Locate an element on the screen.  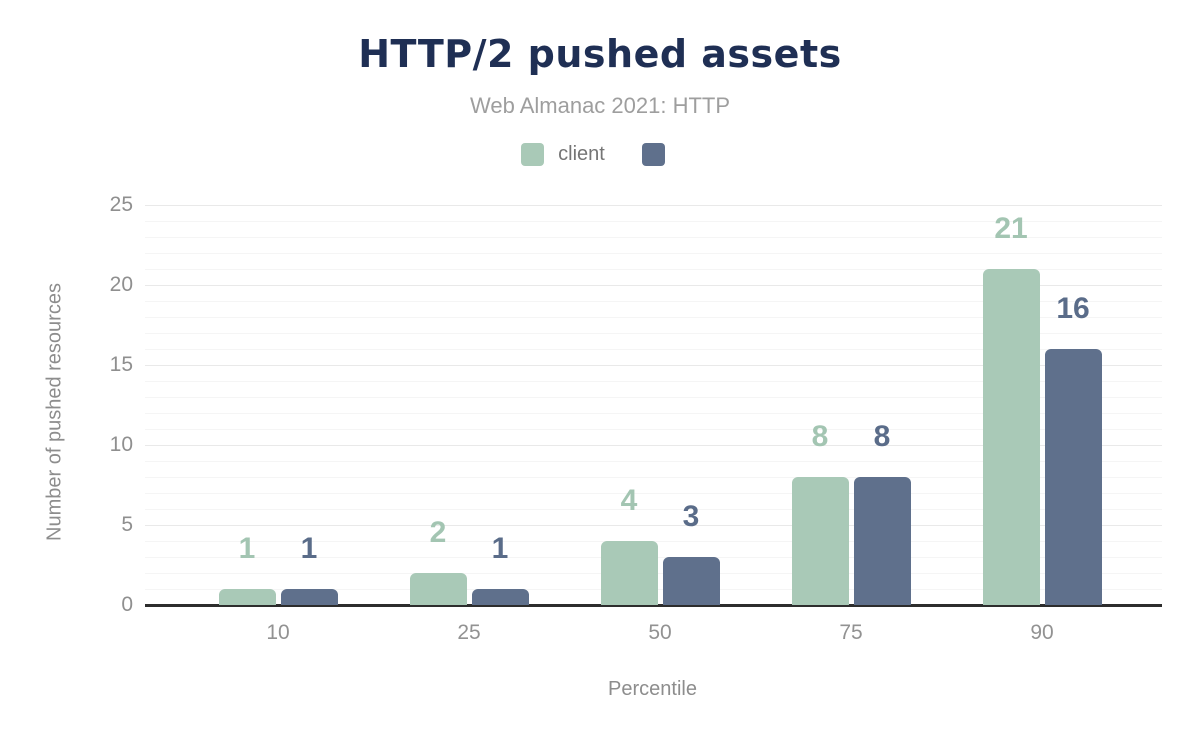
x-axis-tick-label: 90 is located at coordinates (1042, 632).